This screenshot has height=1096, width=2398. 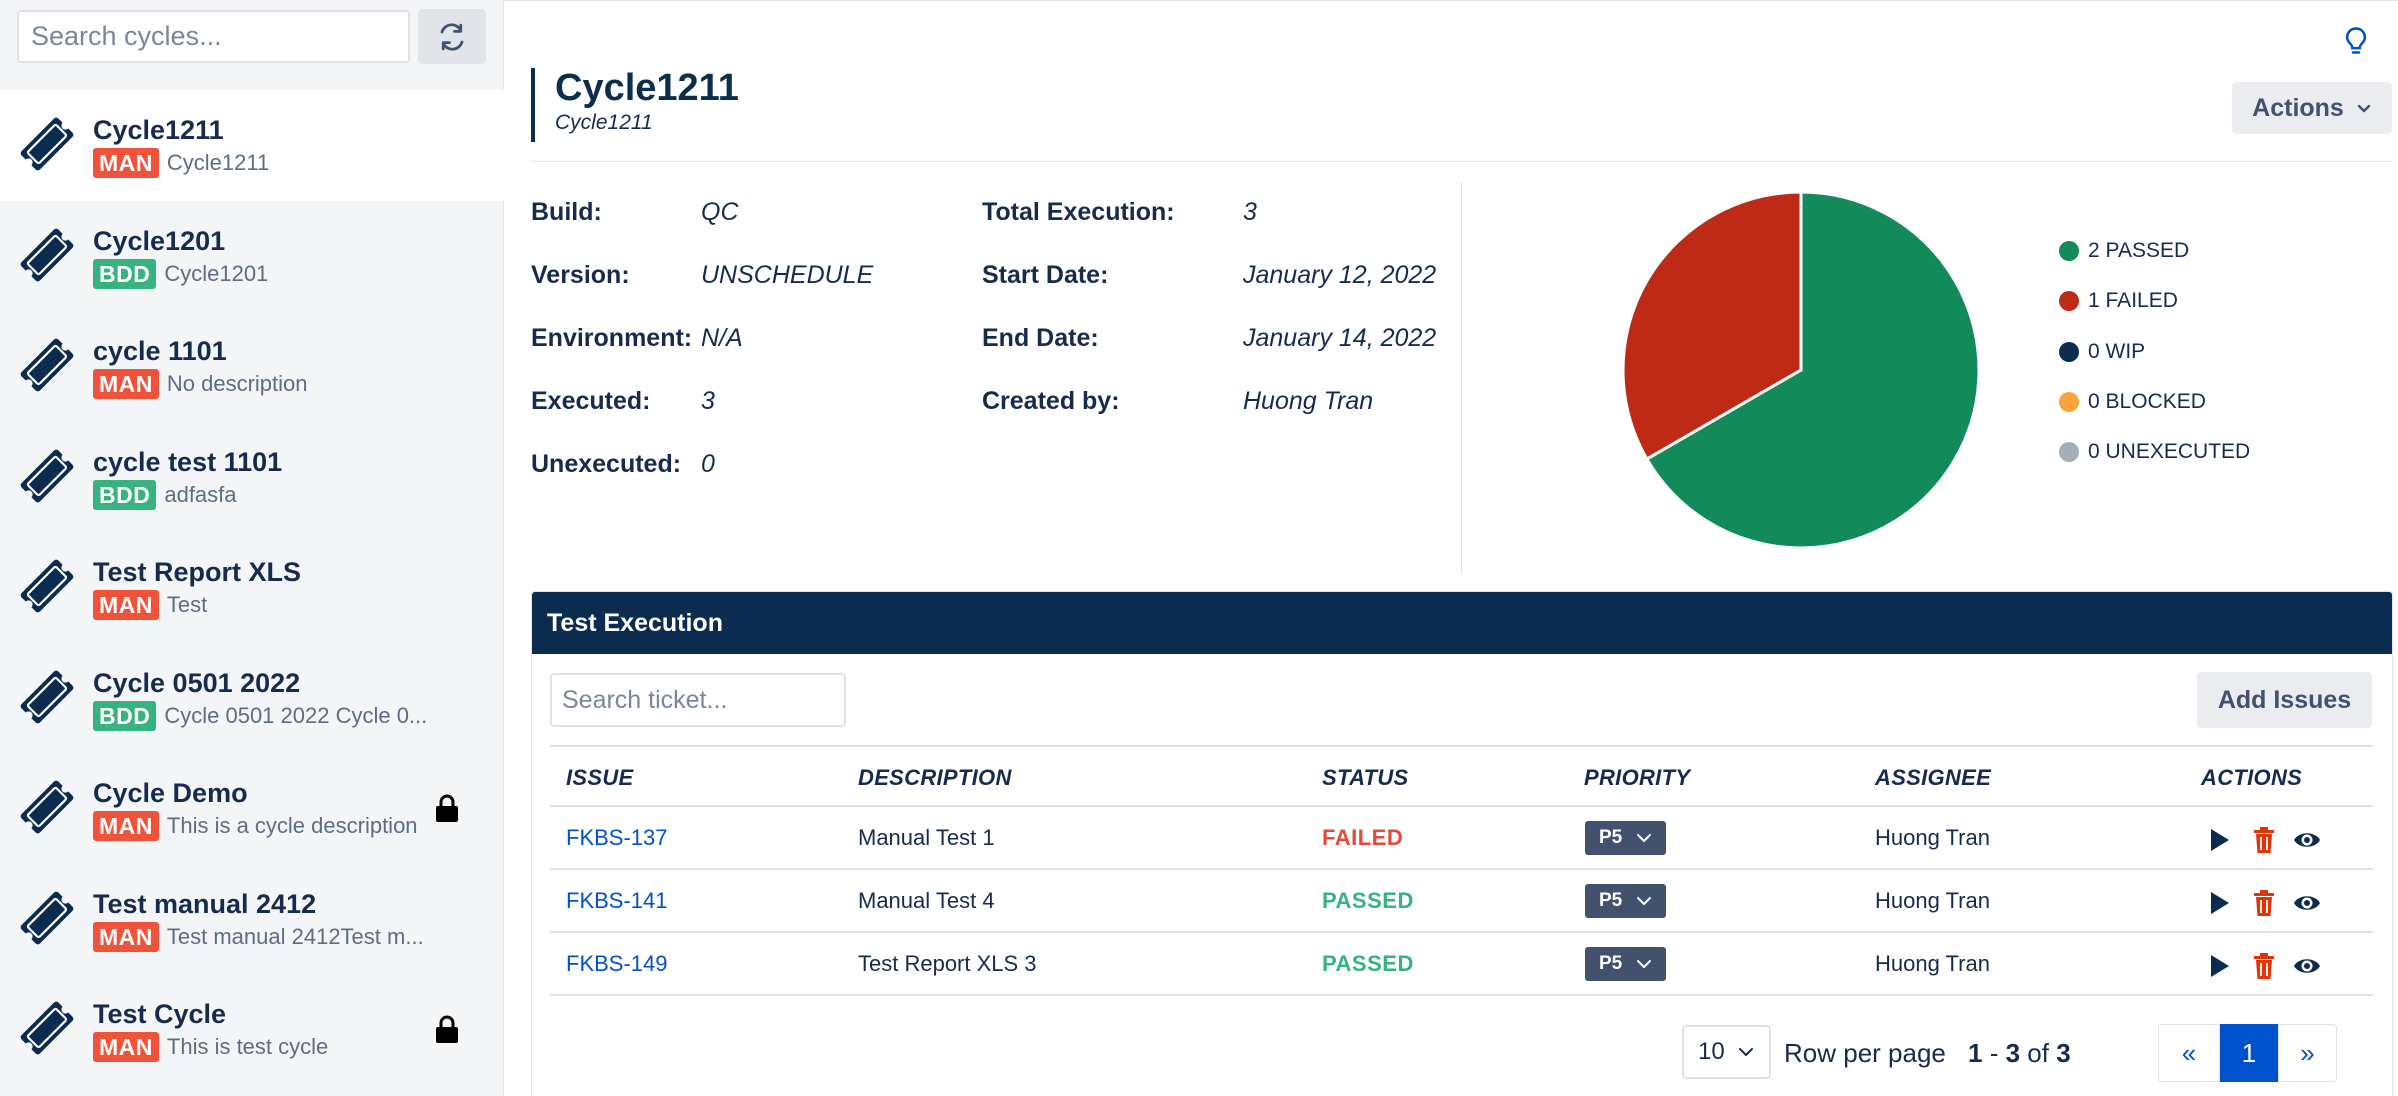 I want to click on range-total: 3, so click(x=2063, y=1053).